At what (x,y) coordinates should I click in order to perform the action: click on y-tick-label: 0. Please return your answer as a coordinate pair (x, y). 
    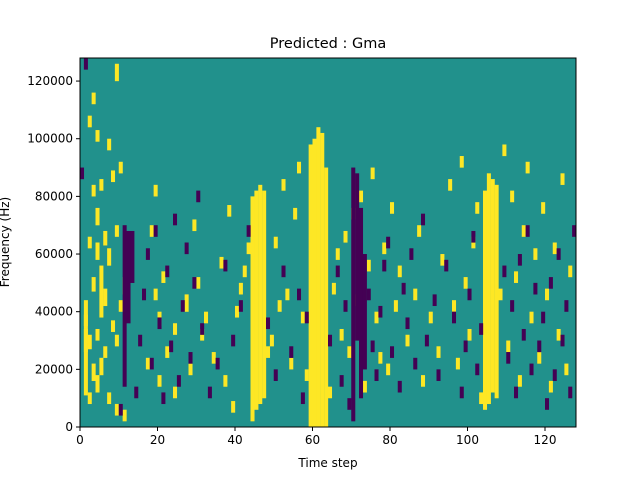
    Looking at the image, I should click on (69, 427).